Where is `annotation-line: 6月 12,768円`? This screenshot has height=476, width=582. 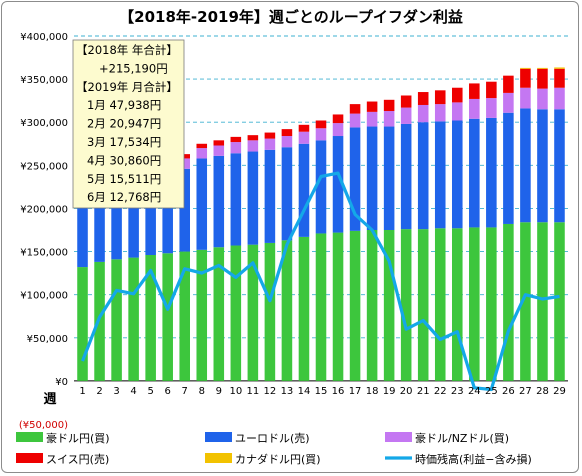 annotation-line: 6月 12,768円 is located at coordinates (124, 197).